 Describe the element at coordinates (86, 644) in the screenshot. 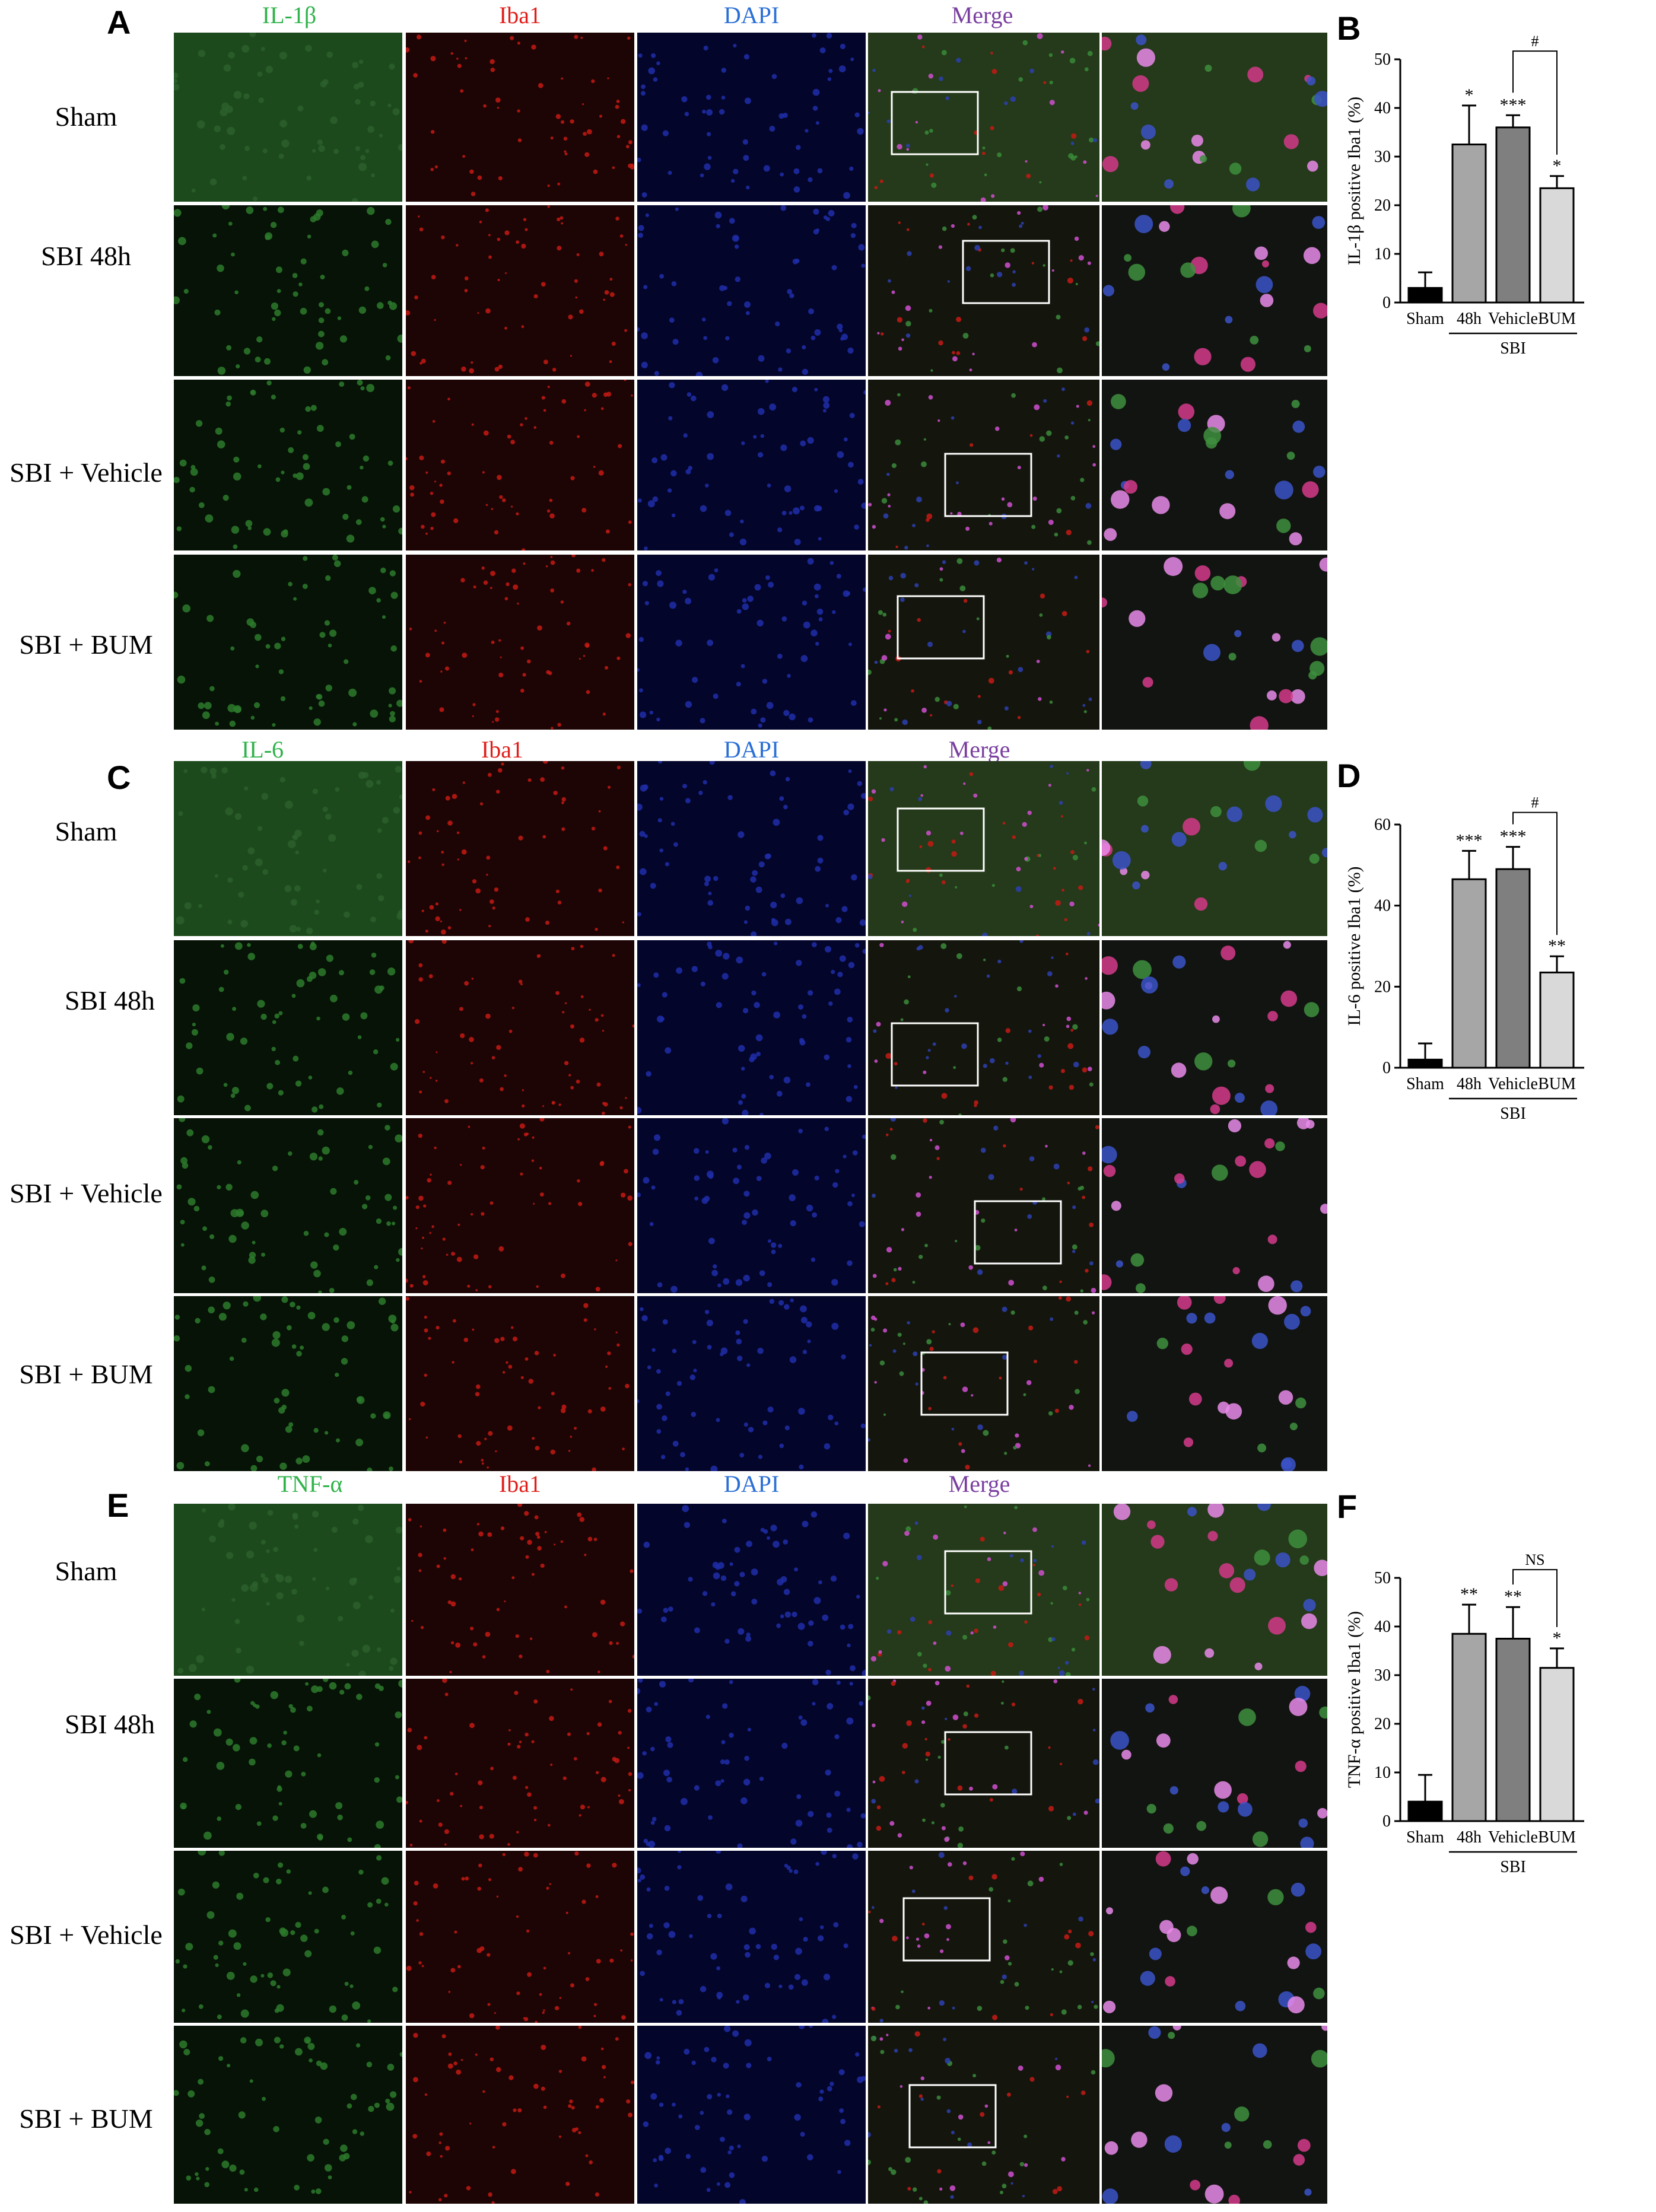

I see `row-label-sbi-bum: SBI + BUM` at that location.